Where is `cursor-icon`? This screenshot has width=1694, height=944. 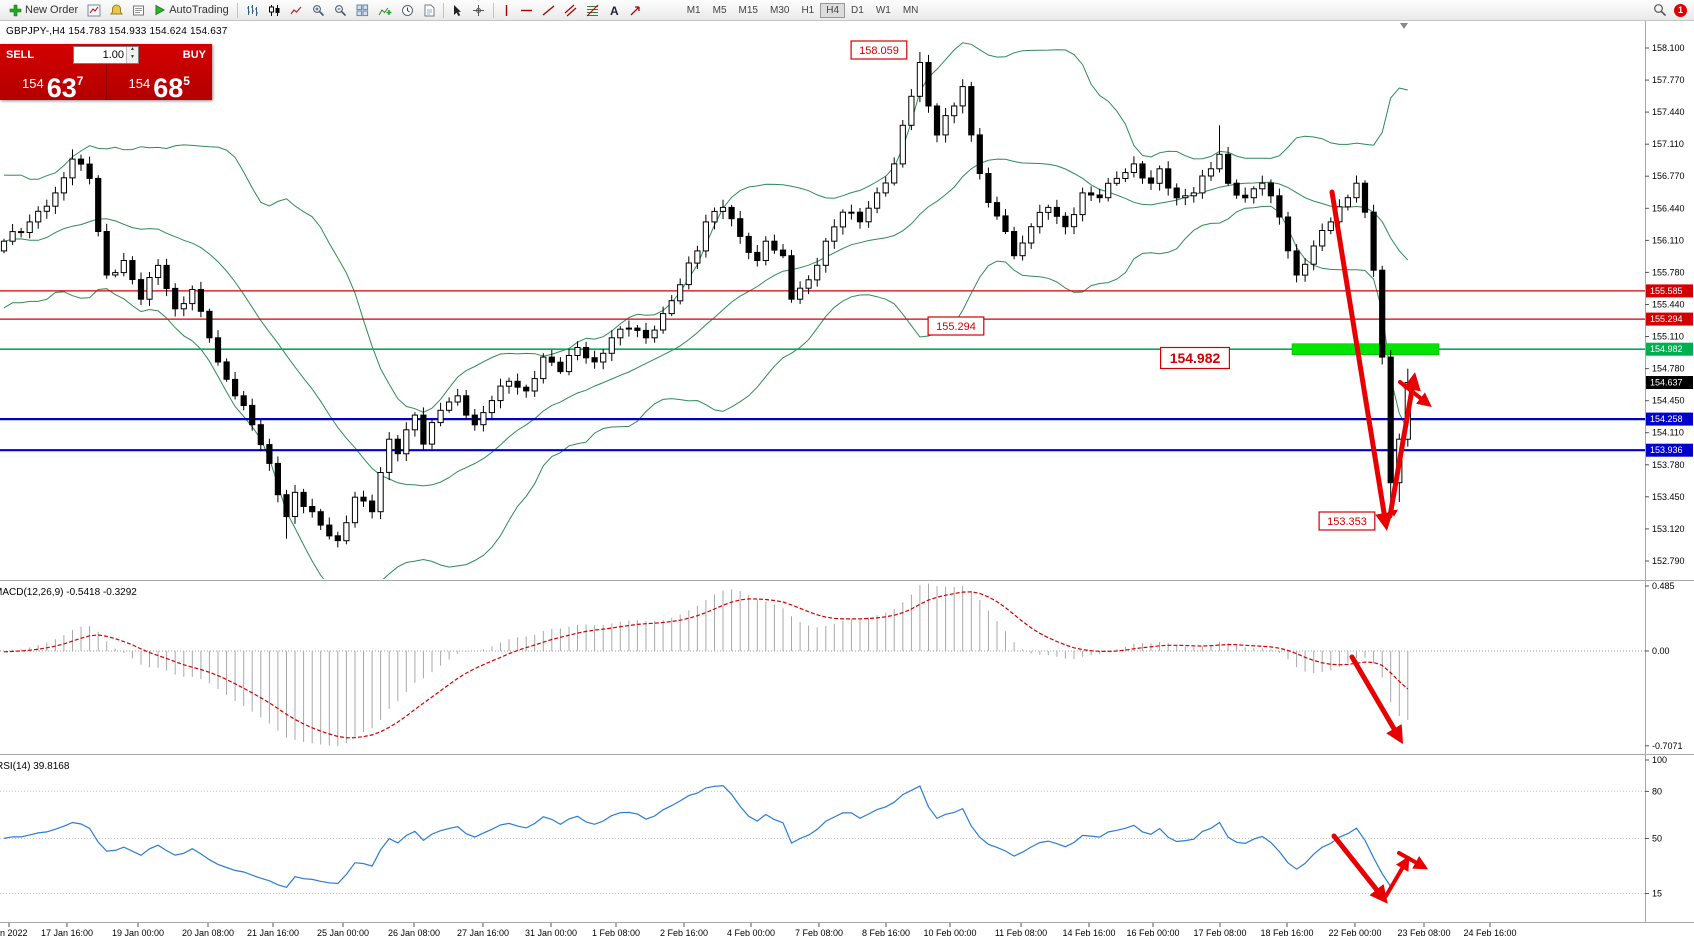 cursor-icon is located at coordinates (457, 10).